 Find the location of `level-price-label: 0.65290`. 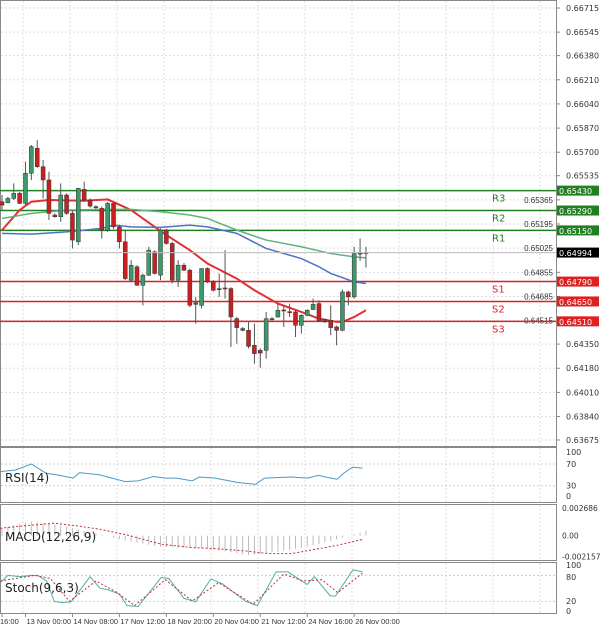

level-price-label: 0.65290 is located at coordinates (575, 211).